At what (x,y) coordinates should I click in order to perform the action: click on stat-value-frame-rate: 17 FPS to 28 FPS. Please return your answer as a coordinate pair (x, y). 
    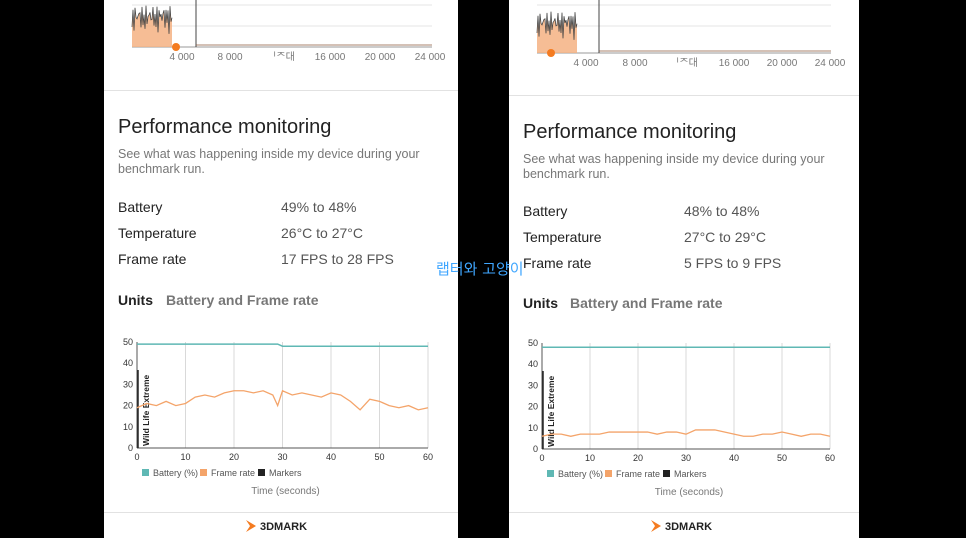
    Looking at the image, I should click on (337, 259).